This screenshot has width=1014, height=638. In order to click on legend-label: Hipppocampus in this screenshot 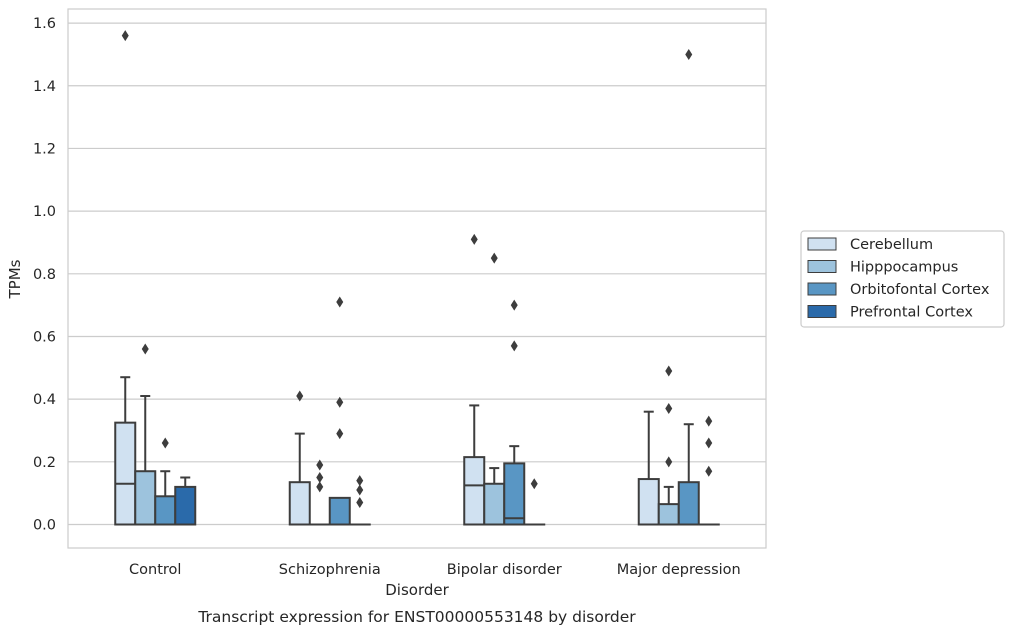, I will do `click(904, 268)`.